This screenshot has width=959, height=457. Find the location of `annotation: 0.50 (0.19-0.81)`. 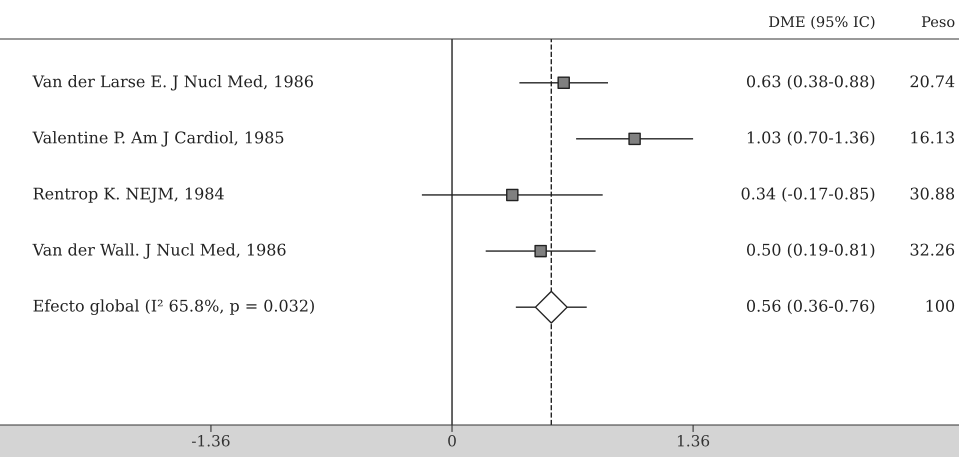

annotation: 0.50 (0.19-0.81) is located at coordinates (810, 250).